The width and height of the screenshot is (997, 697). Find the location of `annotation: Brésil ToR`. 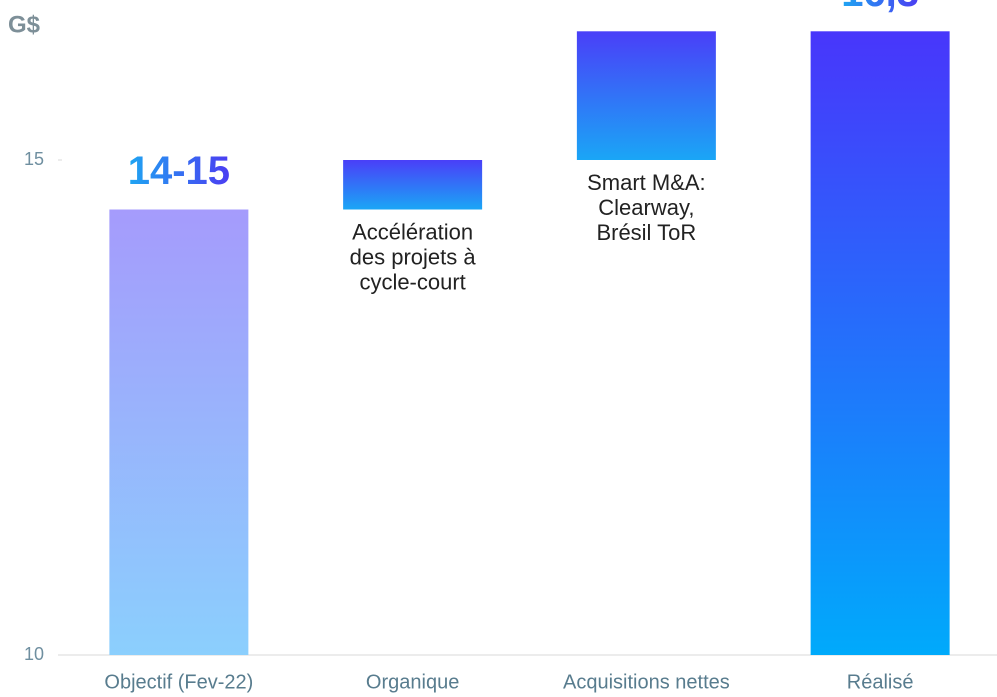

annotation: Brésil ToR is located at coordinates (646, 232).